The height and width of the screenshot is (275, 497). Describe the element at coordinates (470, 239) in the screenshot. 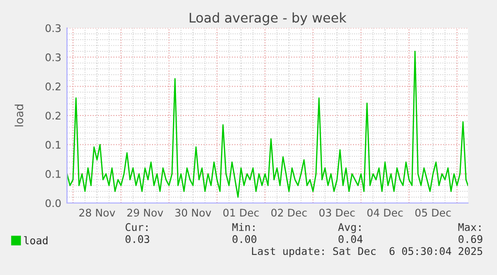

I see `text: 0.69` at that location.